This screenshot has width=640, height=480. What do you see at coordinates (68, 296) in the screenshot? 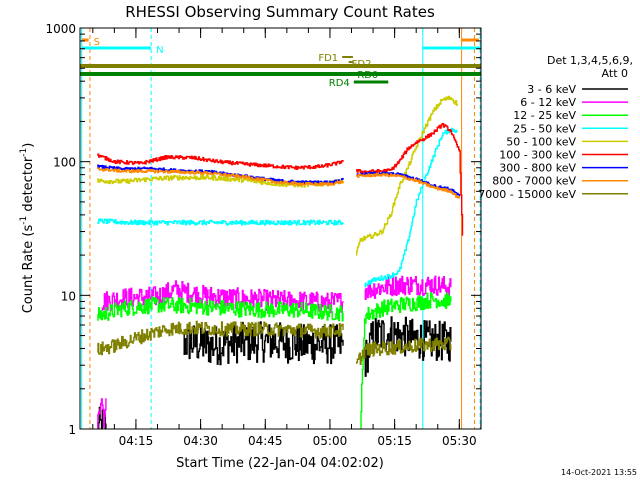
I see `y-tick-label: 10` at bounding box center [68, 296].